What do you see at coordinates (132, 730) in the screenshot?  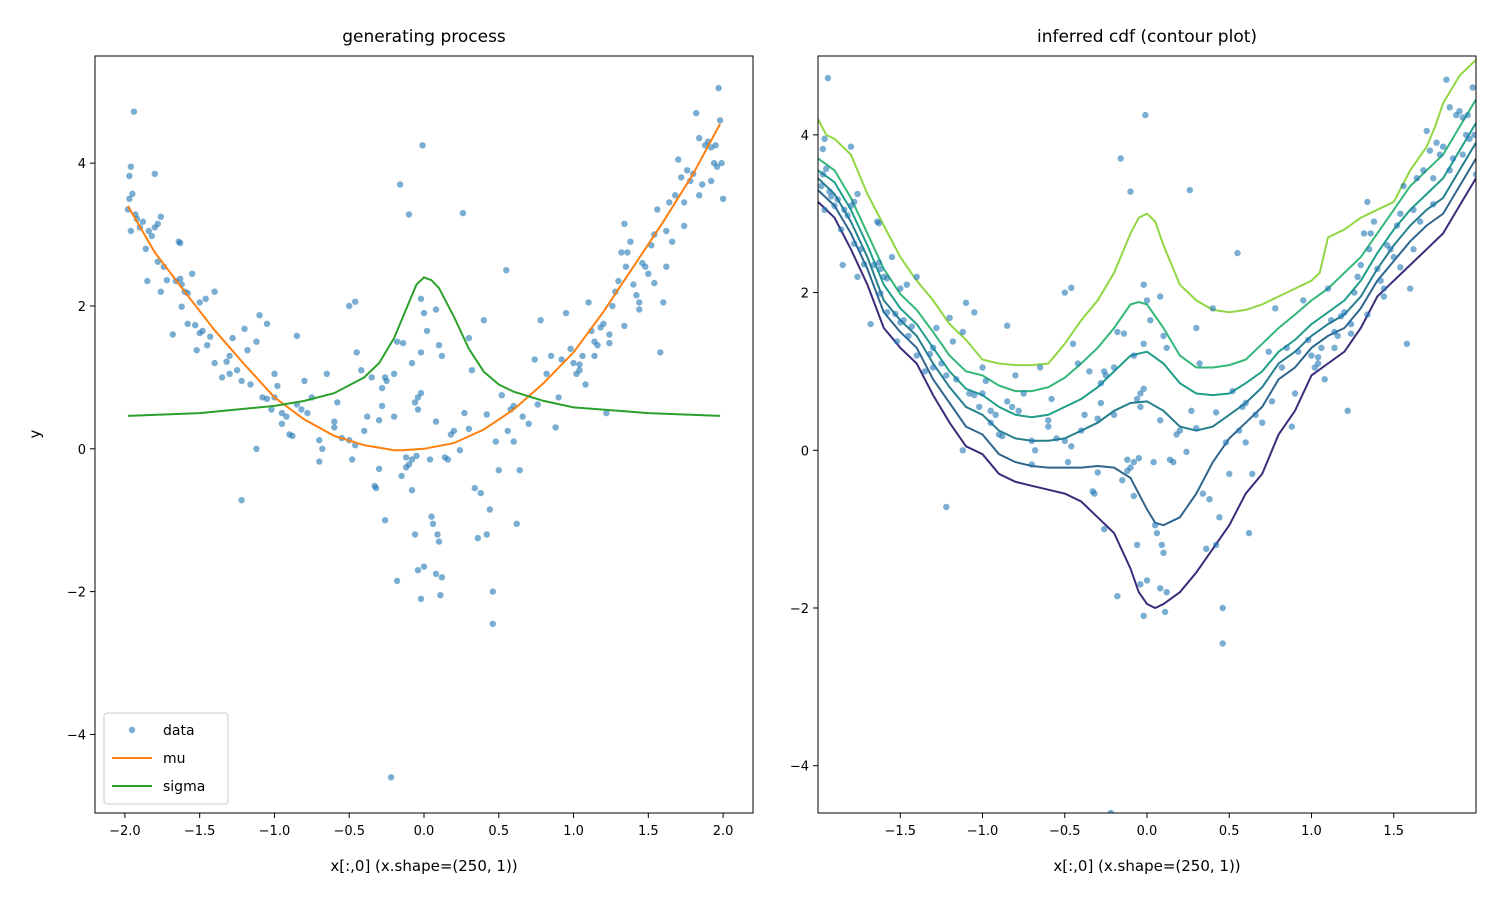 I see `legend-data-marker` at bounding box center [132, 730].